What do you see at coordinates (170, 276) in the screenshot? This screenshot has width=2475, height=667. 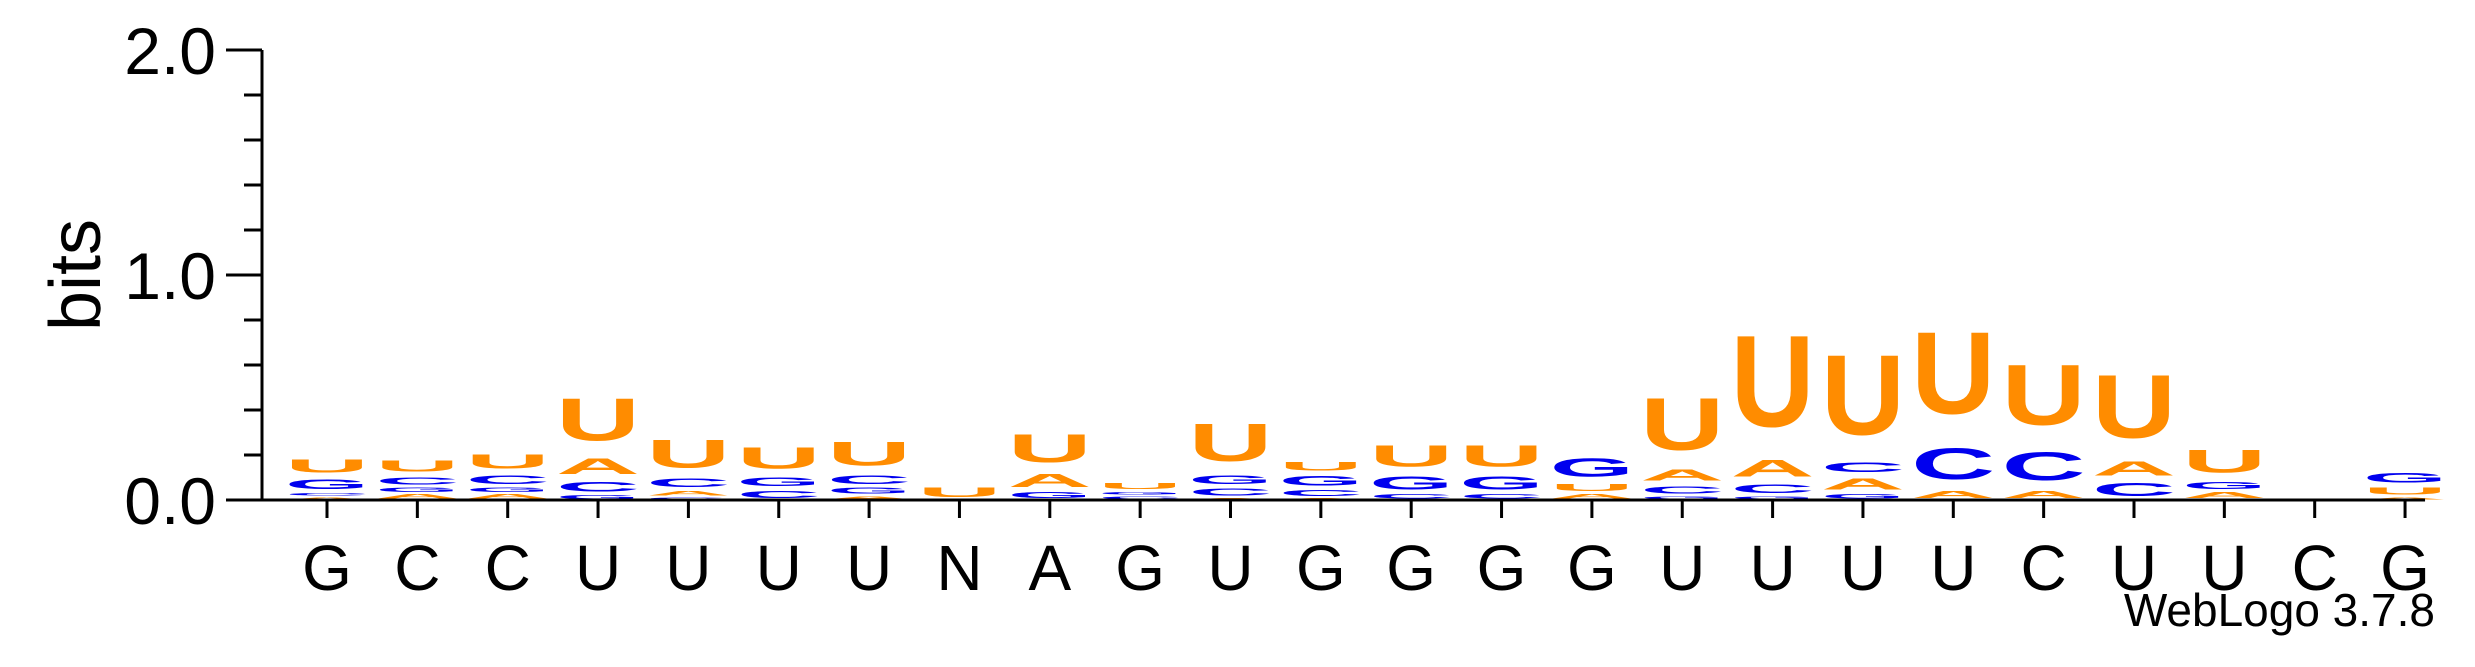 I see `y-tick-label: 1.0` at bounding box center [170, 276].